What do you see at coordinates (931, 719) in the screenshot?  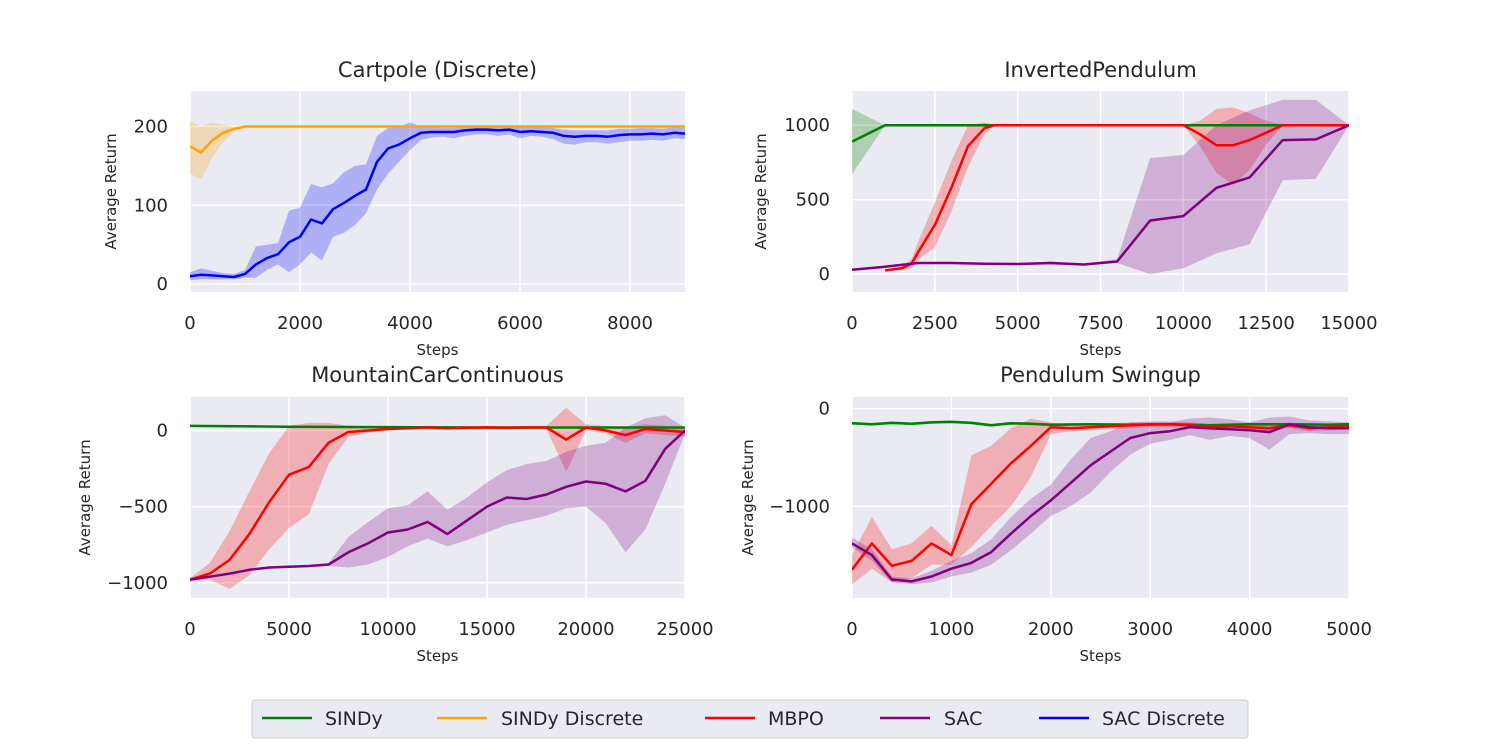 I see `legend-item-sac: SAC` at bounding box center [931, 719].